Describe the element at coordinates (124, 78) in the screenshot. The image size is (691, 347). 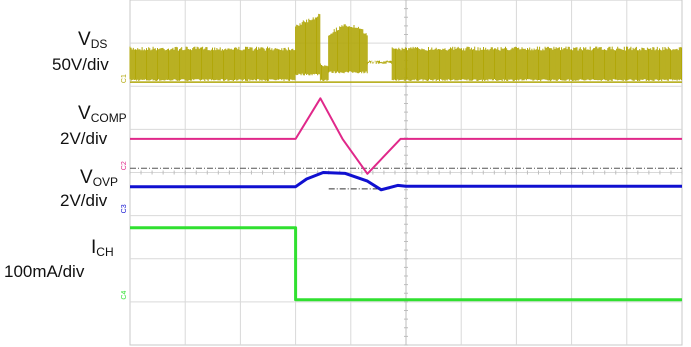
I see `ch1-tag: C1` at that location.